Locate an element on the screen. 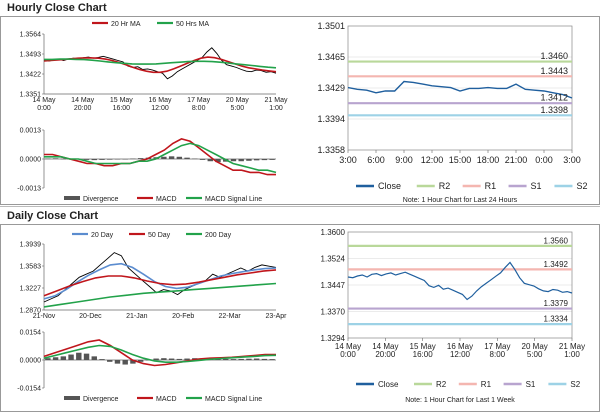 Image resolution: width=600 pixels, height=413 pixels. y-tick-label: 1.2870 is located at coordinates (31, 311).